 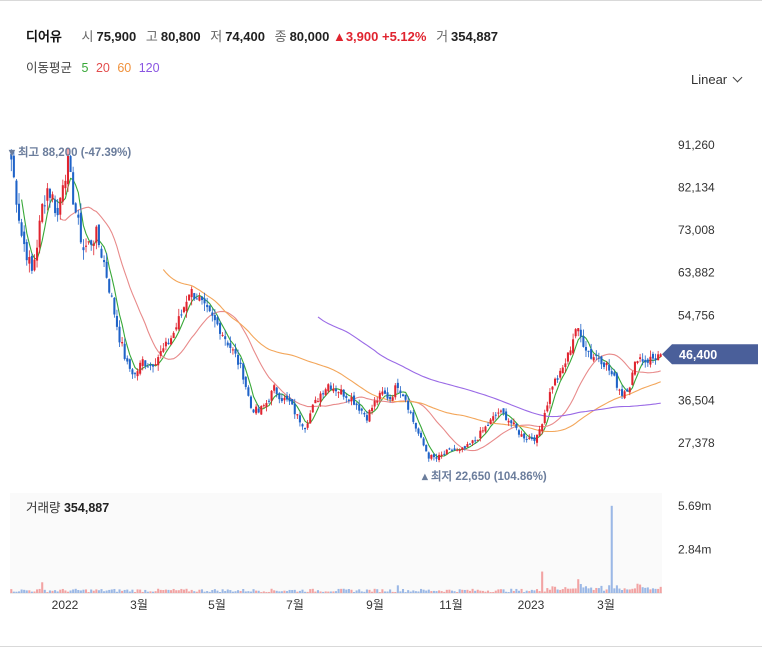 What do you see at coordinates (404, 36) in the screenshot?
I see `change-percent: +5.12%` at bounding box center [404, 36].